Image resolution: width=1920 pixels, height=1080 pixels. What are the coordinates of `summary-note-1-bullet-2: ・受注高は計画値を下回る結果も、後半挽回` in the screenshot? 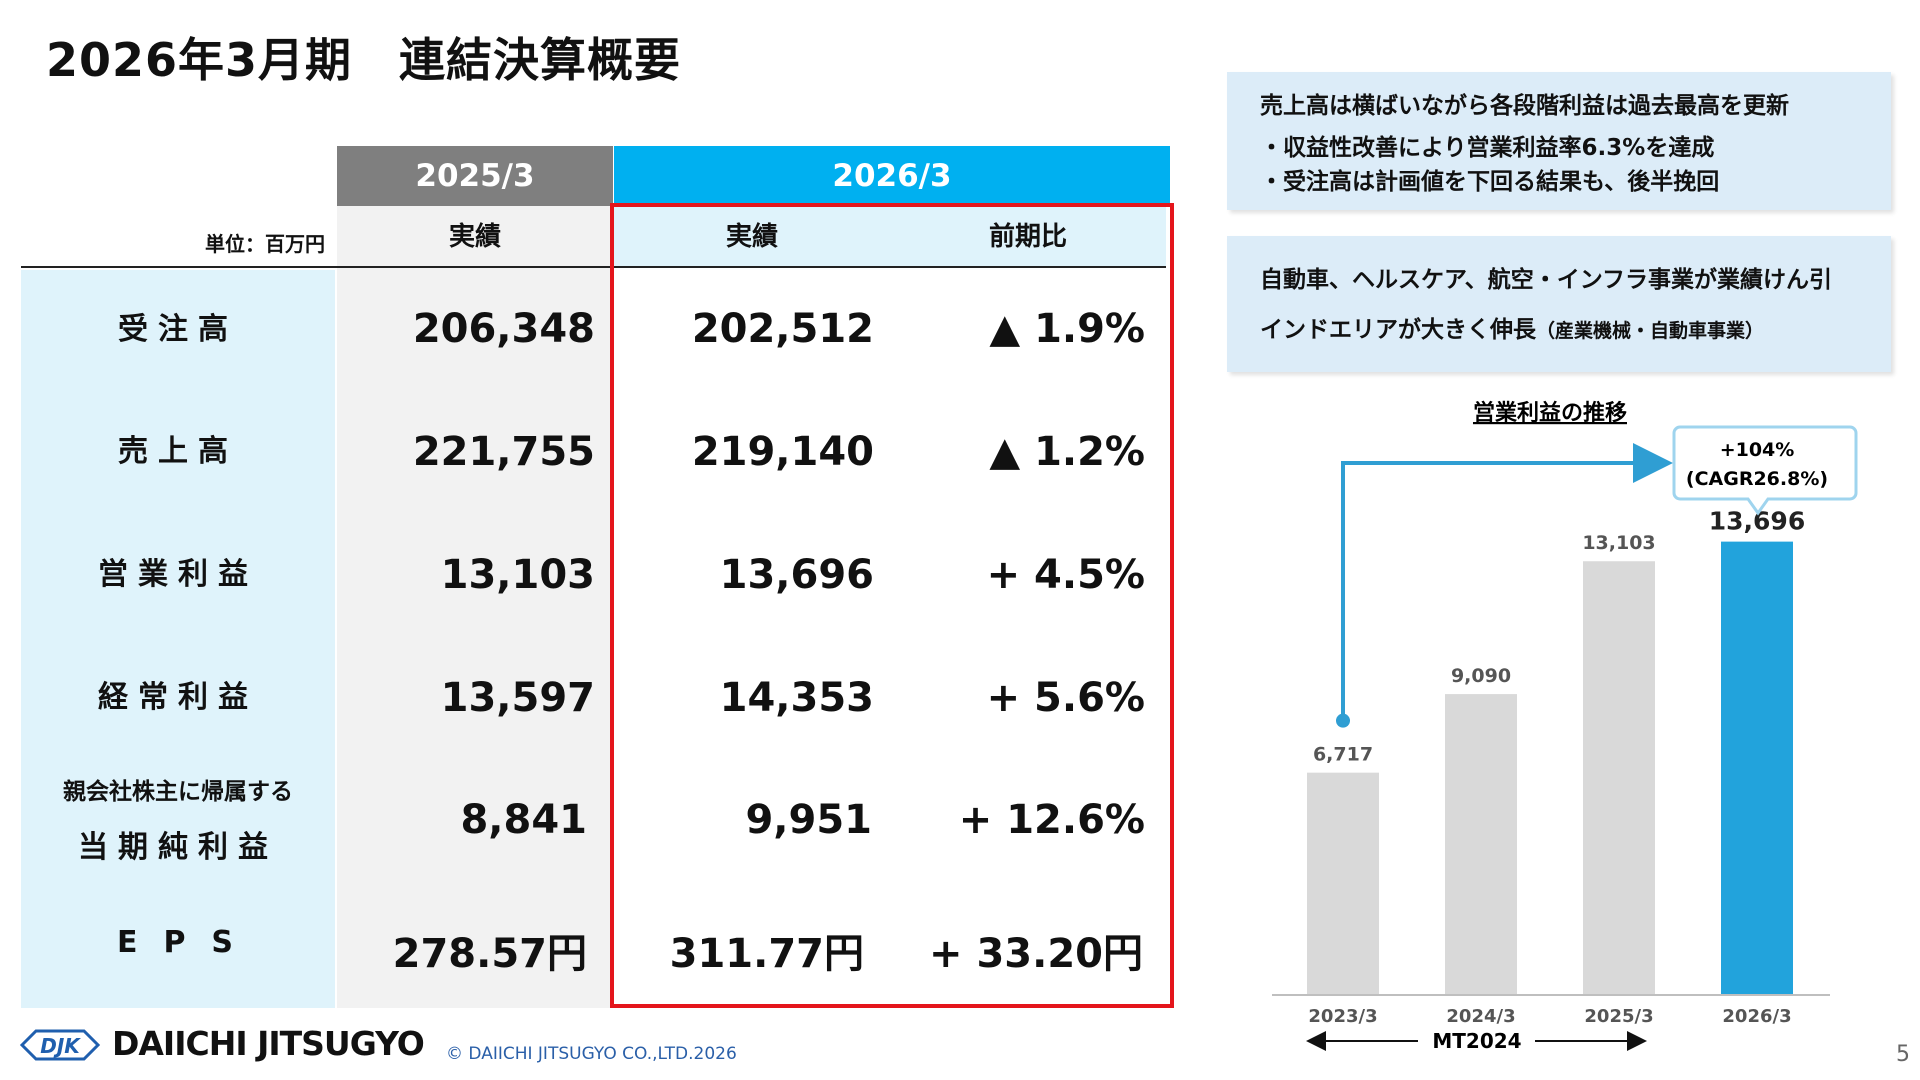 It's located at (1490, 182).